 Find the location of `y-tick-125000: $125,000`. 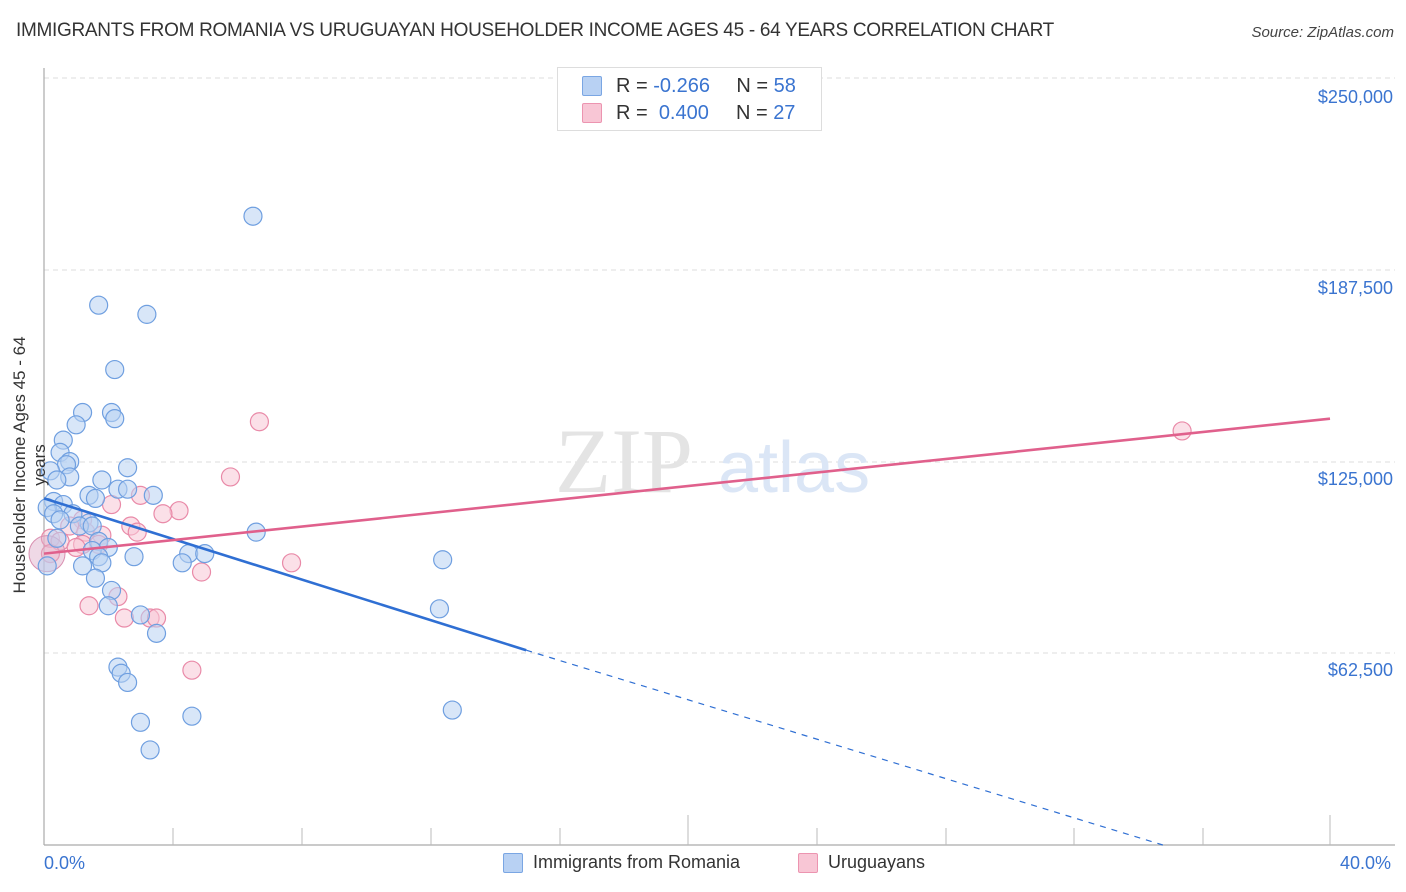

y-tick-125000: $125,000 is located at coordinates (1355, 479).